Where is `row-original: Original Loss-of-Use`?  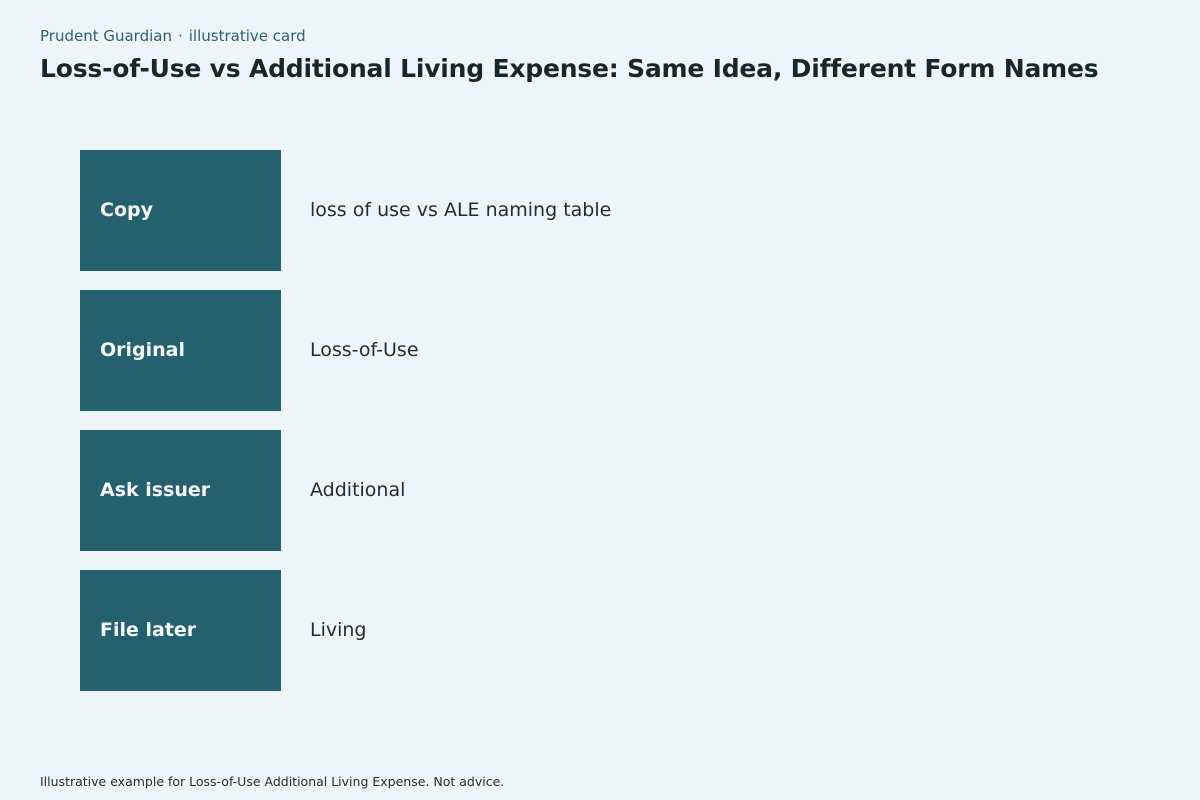
row-original: Original Loss-of-Use is located at coordinates (430, 350).